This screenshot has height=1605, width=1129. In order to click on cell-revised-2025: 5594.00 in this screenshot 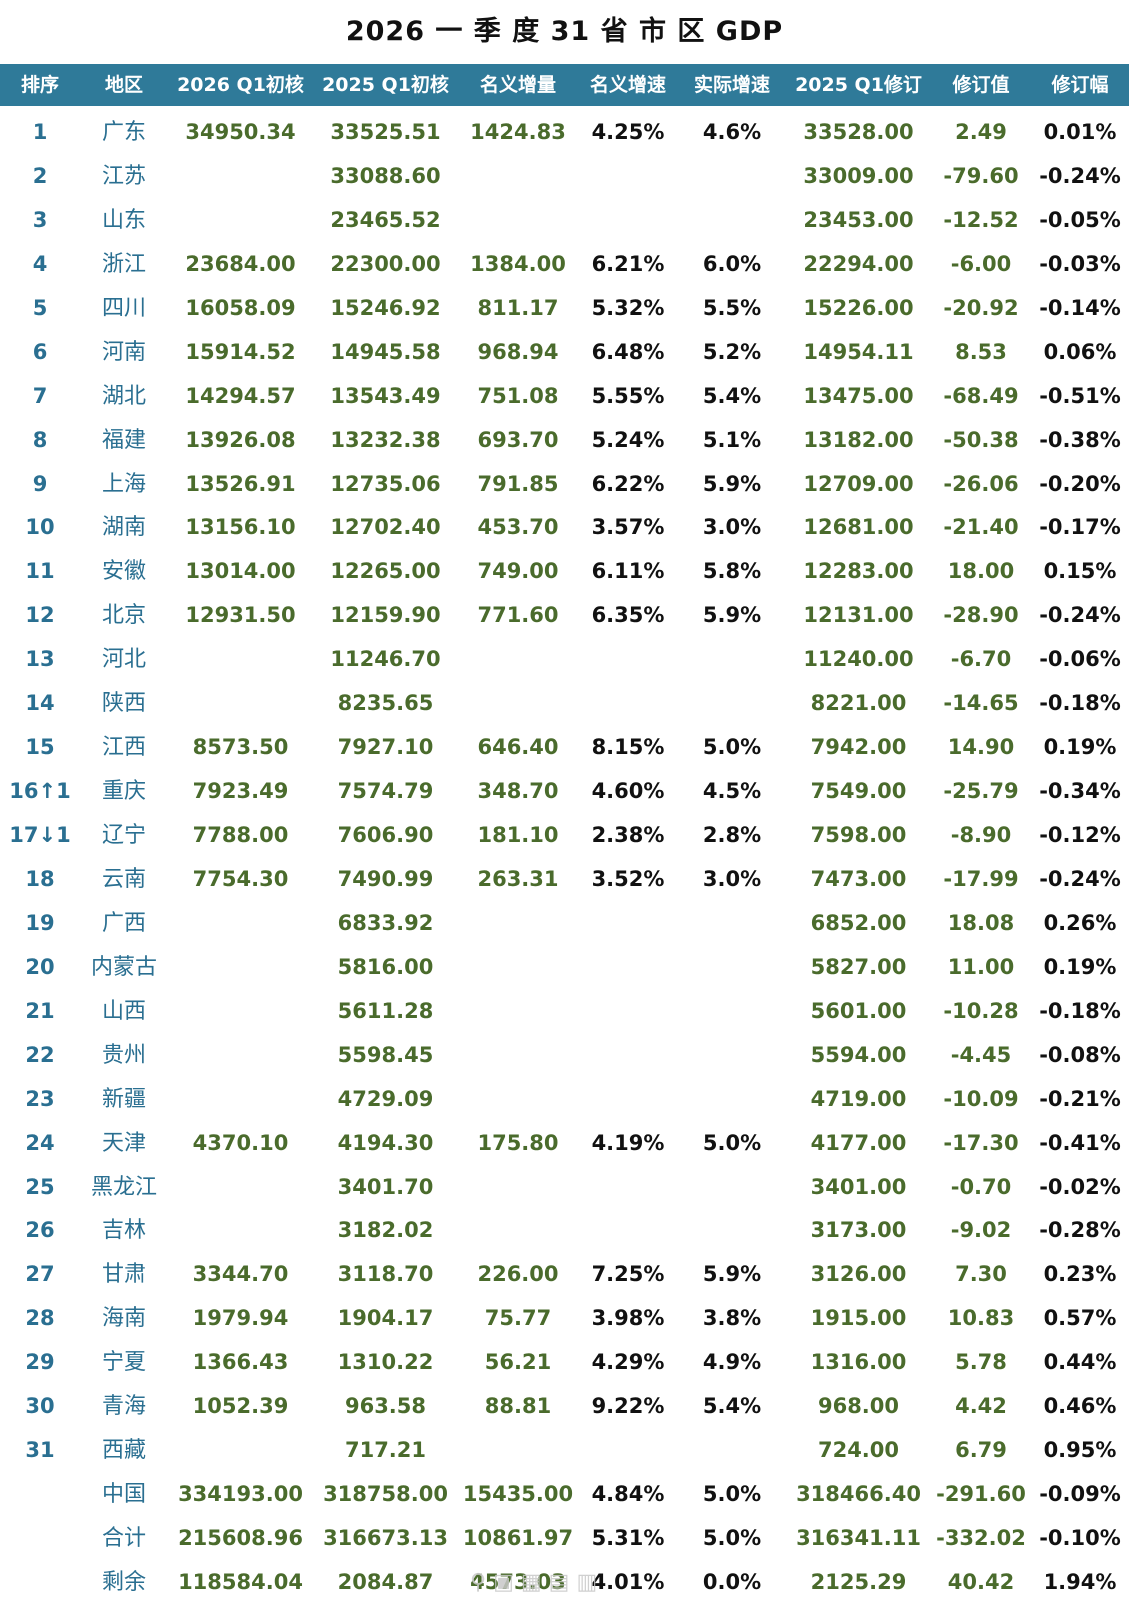, I will do `click(858, 1054)`.